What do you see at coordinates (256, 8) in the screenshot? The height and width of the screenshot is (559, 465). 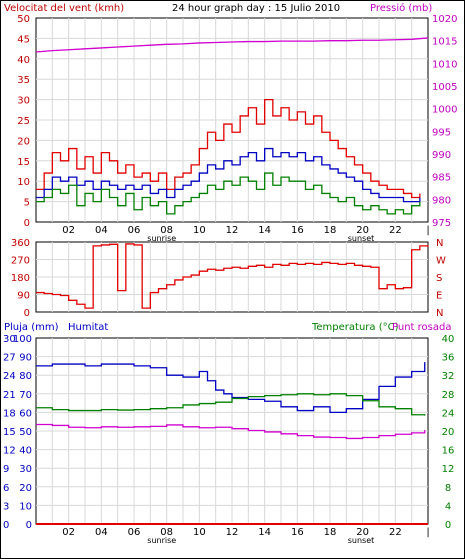 I see `chart-title: 24 hour graph day : 15 Julio 2010` at bounding box center [256, 8].